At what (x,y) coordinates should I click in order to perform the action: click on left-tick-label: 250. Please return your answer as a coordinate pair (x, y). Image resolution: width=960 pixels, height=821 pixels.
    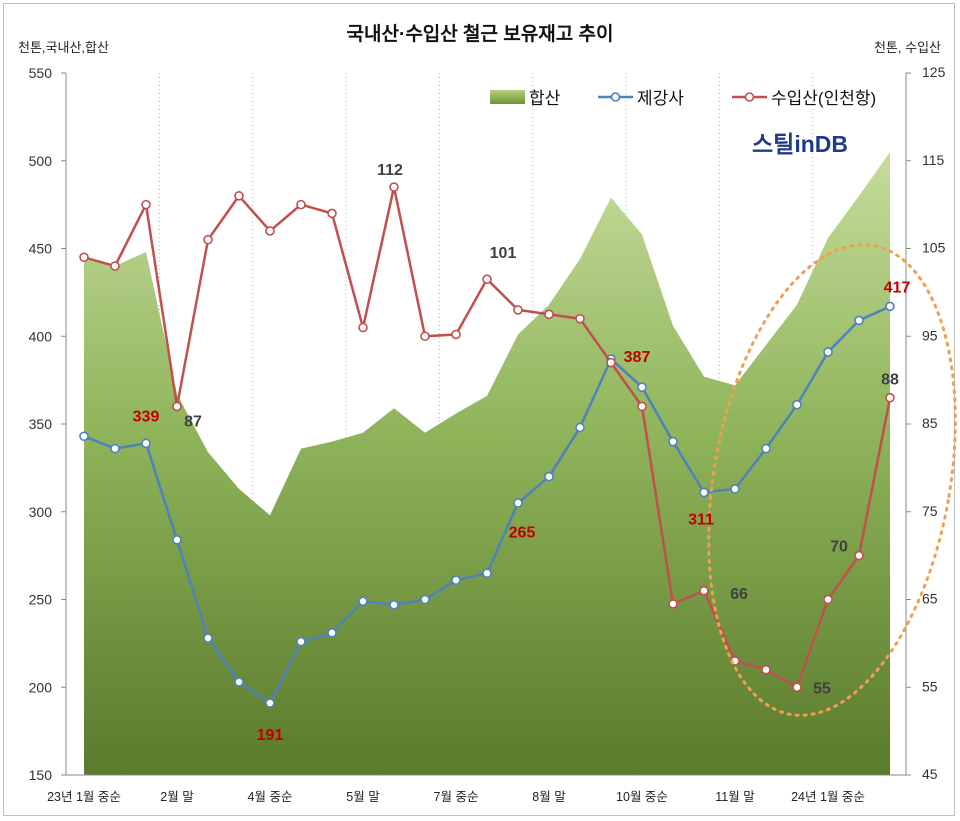
    Looking at the image, I should click on (41, 600).